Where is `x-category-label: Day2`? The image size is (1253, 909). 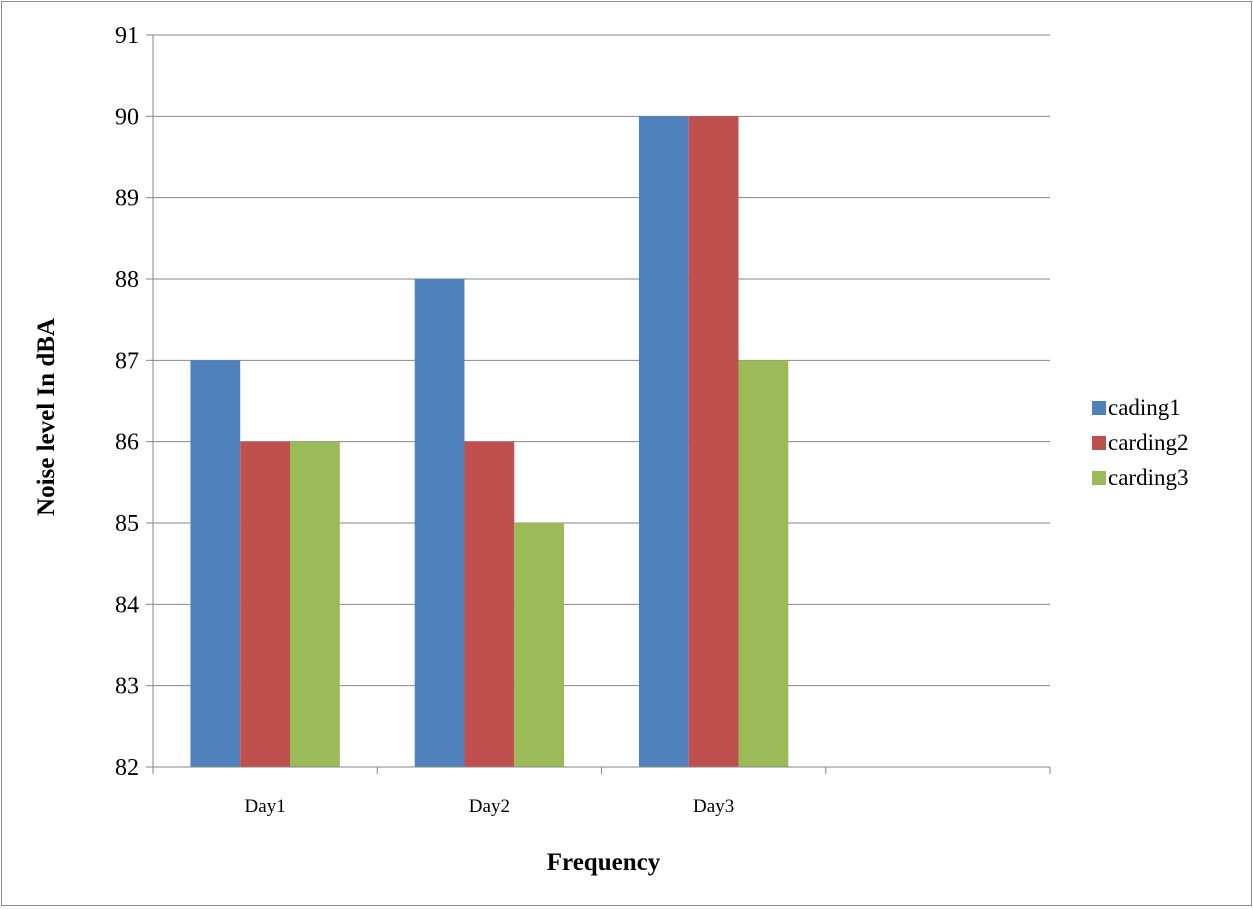 x-category-label: Day2 is located at coordinates (489, 806).